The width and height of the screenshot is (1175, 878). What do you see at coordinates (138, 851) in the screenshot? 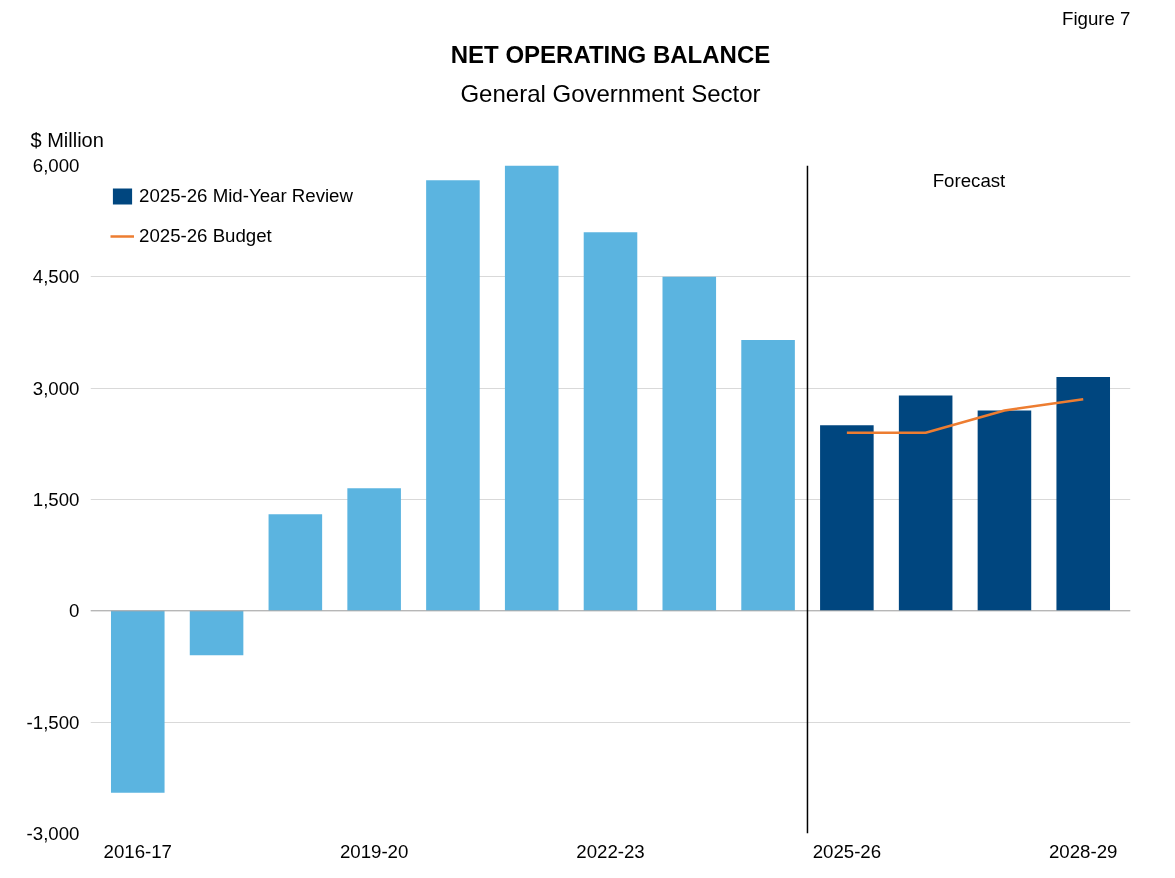
I see `x-tick-label: 2016-17` at bounding box center [138, 851].